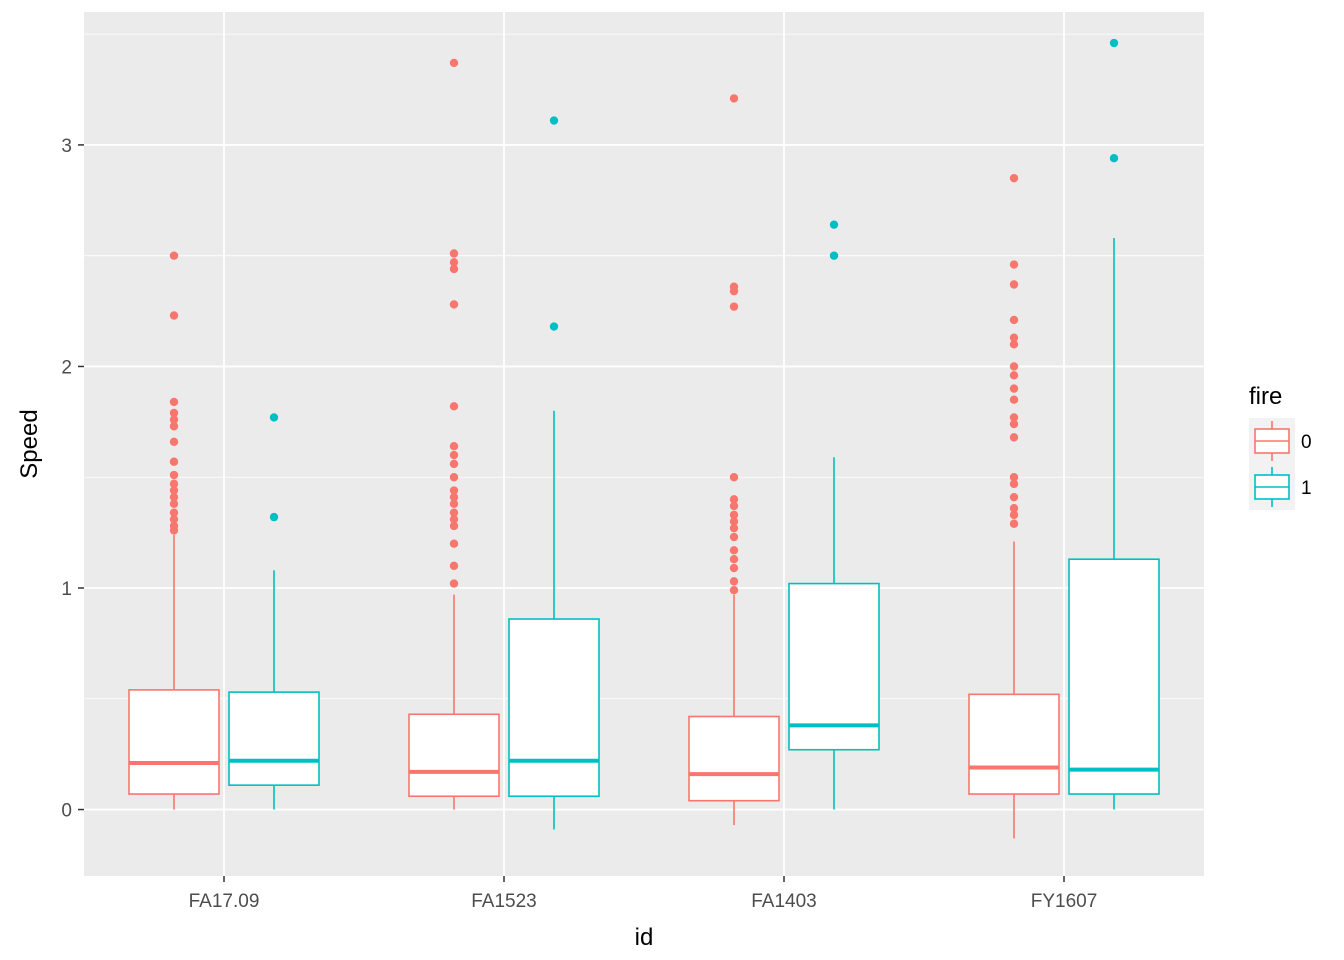 The height and width of the screenshot is (960, 1344). I want to click on y-axis-title: Speed, so click(29, 443).